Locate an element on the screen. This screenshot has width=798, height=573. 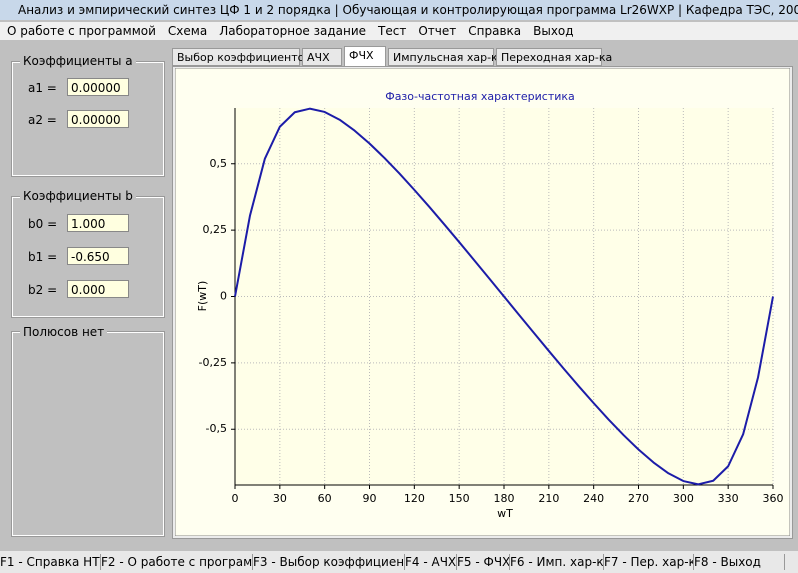
menu-item: Схема is located at coordinates (187, 31).